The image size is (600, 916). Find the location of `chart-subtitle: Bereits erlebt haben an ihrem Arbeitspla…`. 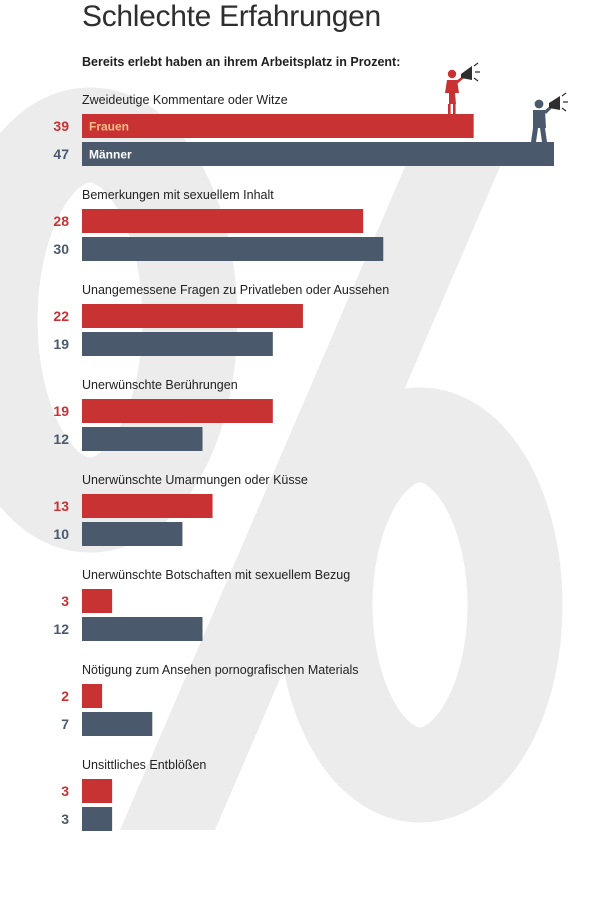

chart-subtitle: Bereits erlebt haben an ihrem Arbeitspla… is located at coordinates (241, 62).